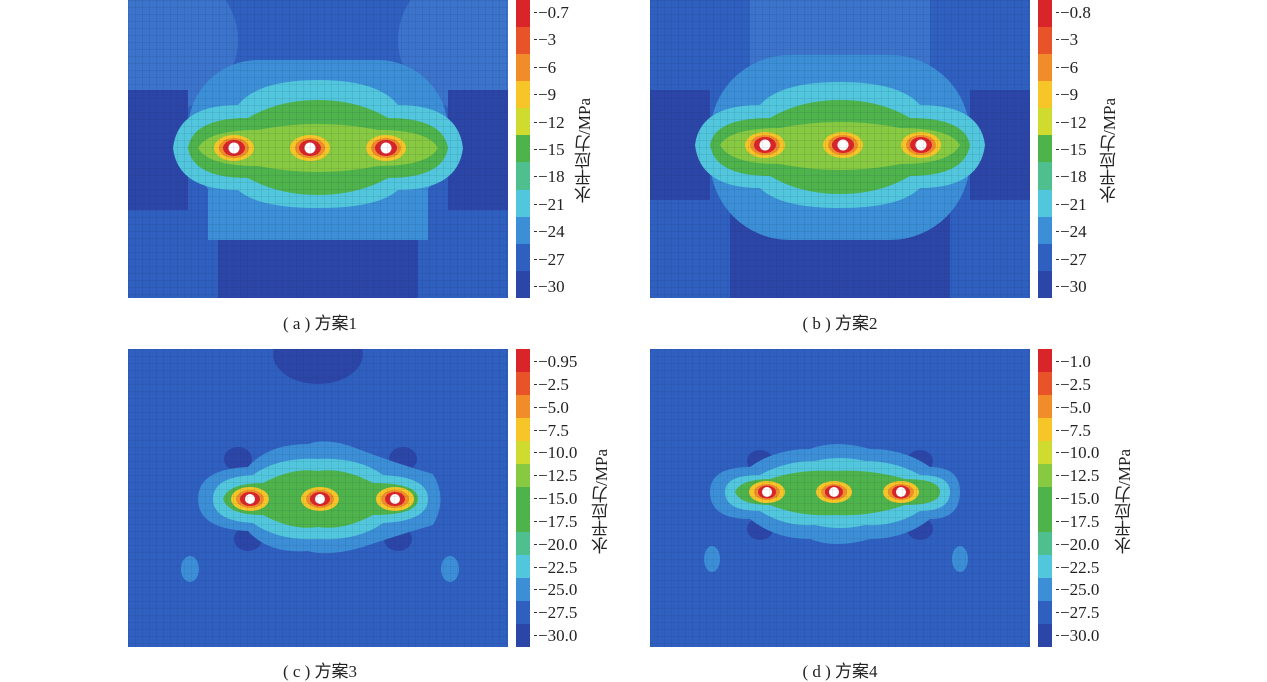 The height and width of the screenshot is (682, 1267). I want to click on contour-svg-c, so click(318, 498).